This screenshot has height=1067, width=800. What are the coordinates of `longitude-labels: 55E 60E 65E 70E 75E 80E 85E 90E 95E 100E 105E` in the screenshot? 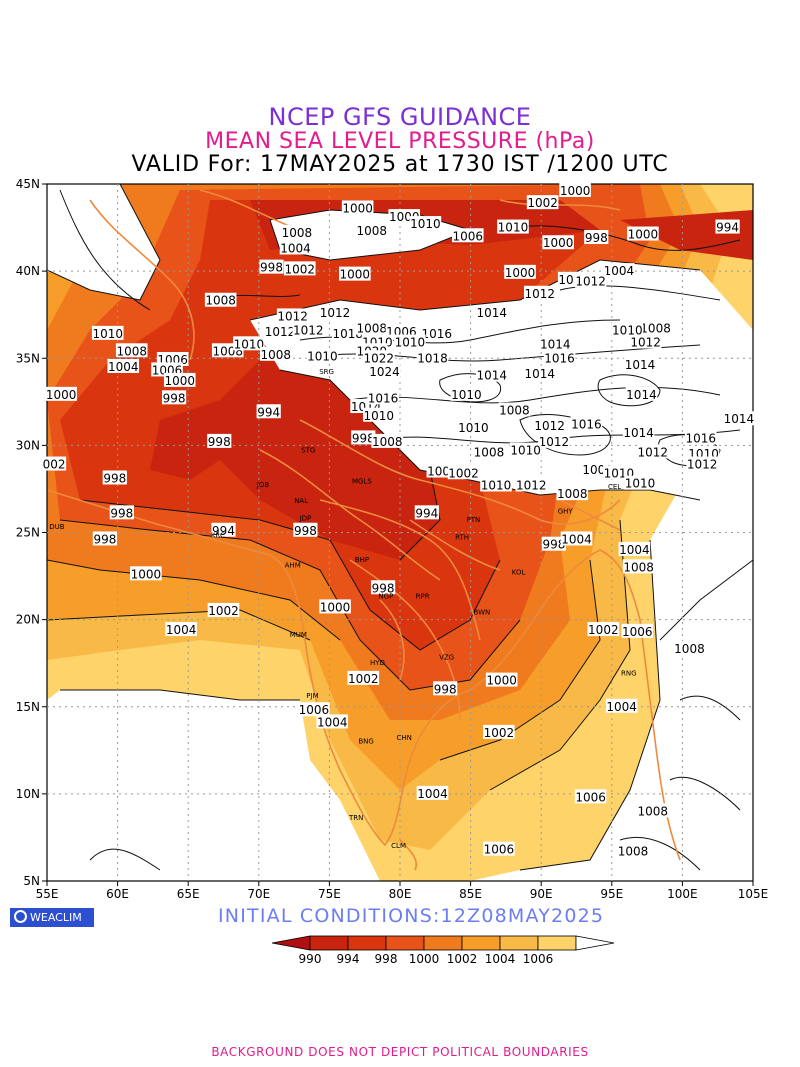 It's located at (402, 894).